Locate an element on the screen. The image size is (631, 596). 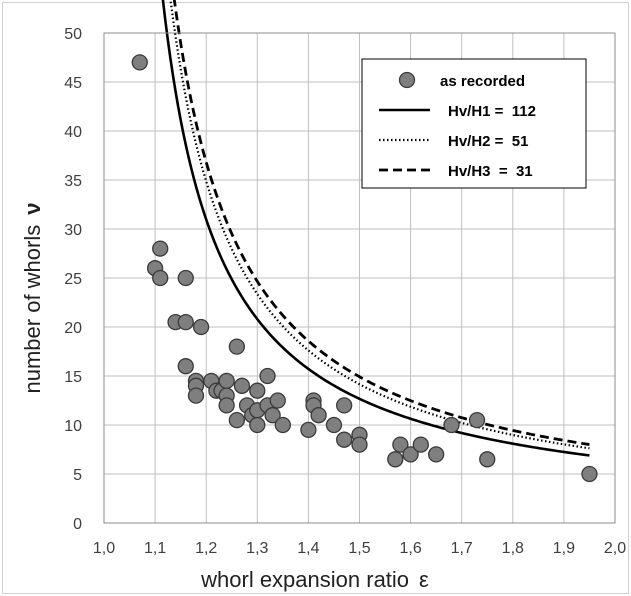
legend-item-hv-h3: Hv/H3 = 31 is located at coordinates (456, 171).